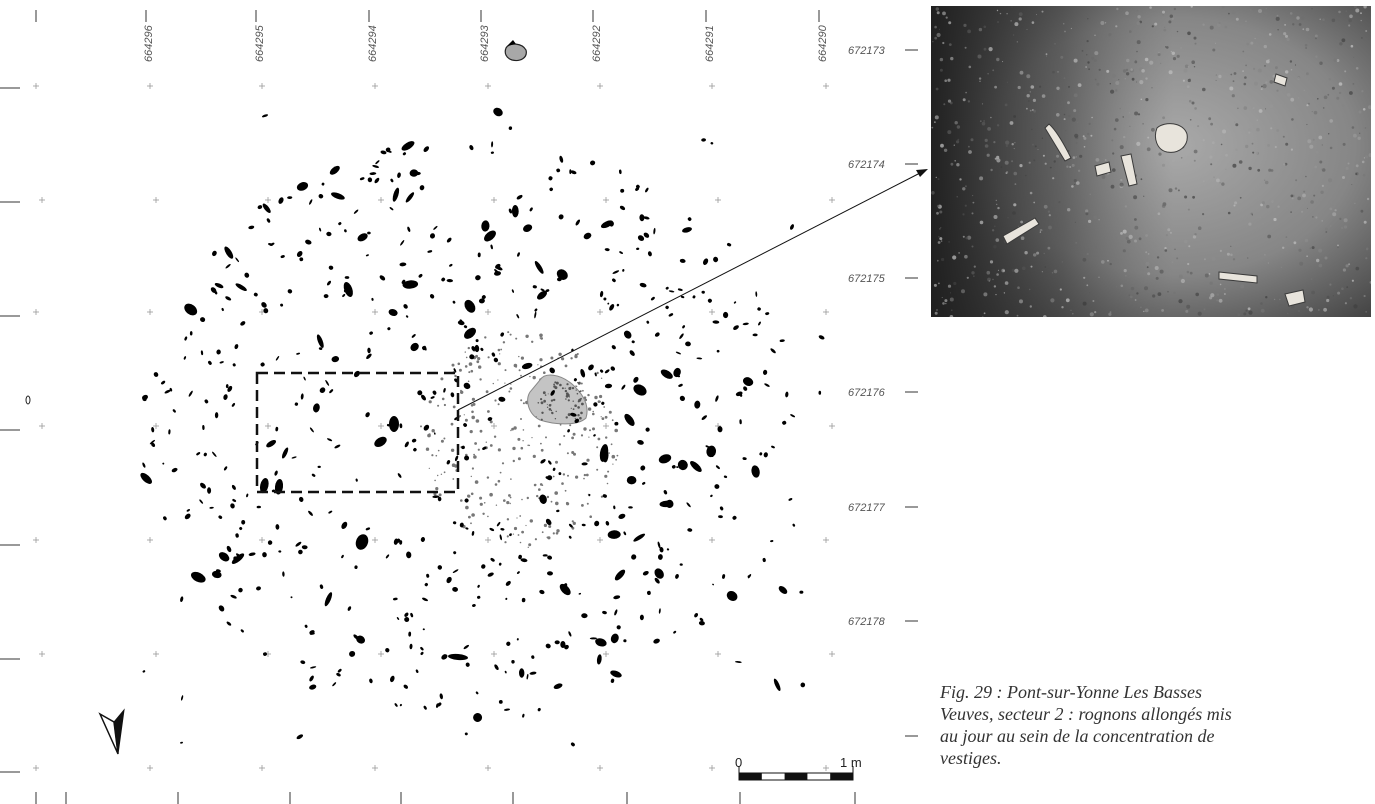 The width and height of the screenshot is (1375, 804). I want to click on x-coord-label: 664291, so click(710, 43).